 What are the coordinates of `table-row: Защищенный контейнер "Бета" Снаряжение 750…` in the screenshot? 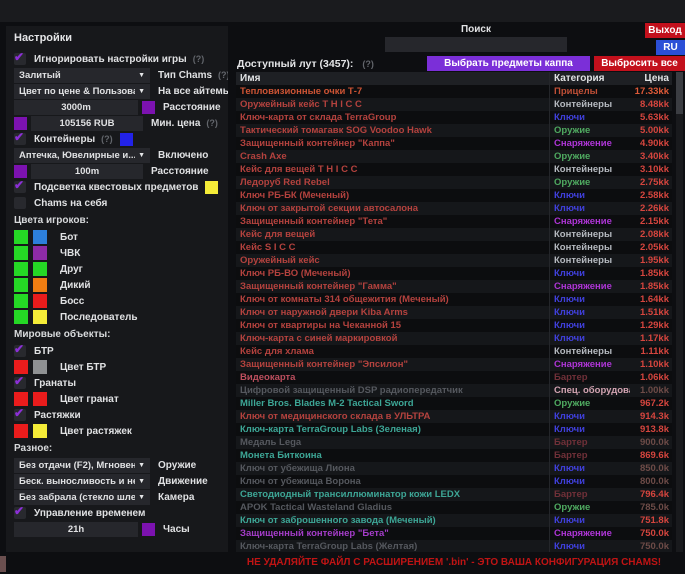 It's located at (454, 533).